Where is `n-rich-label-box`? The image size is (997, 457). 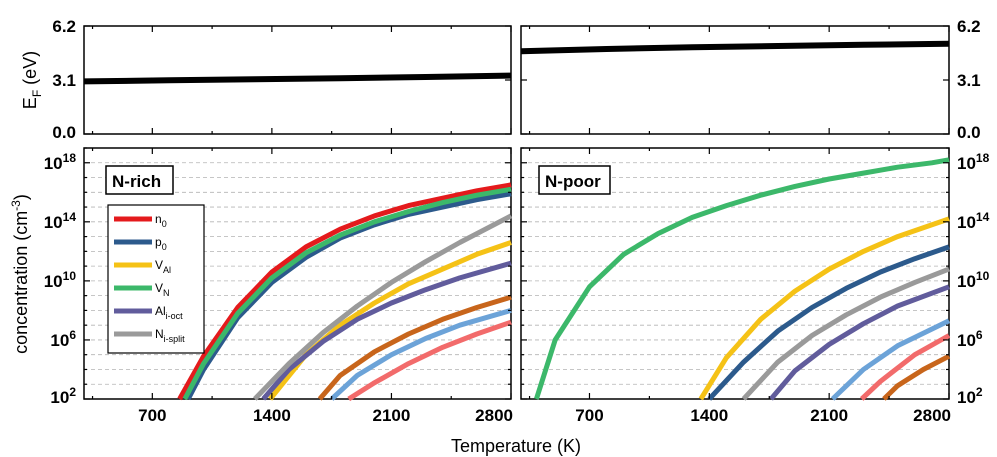
n-rich-label-box is located at coordinates (139, 180).